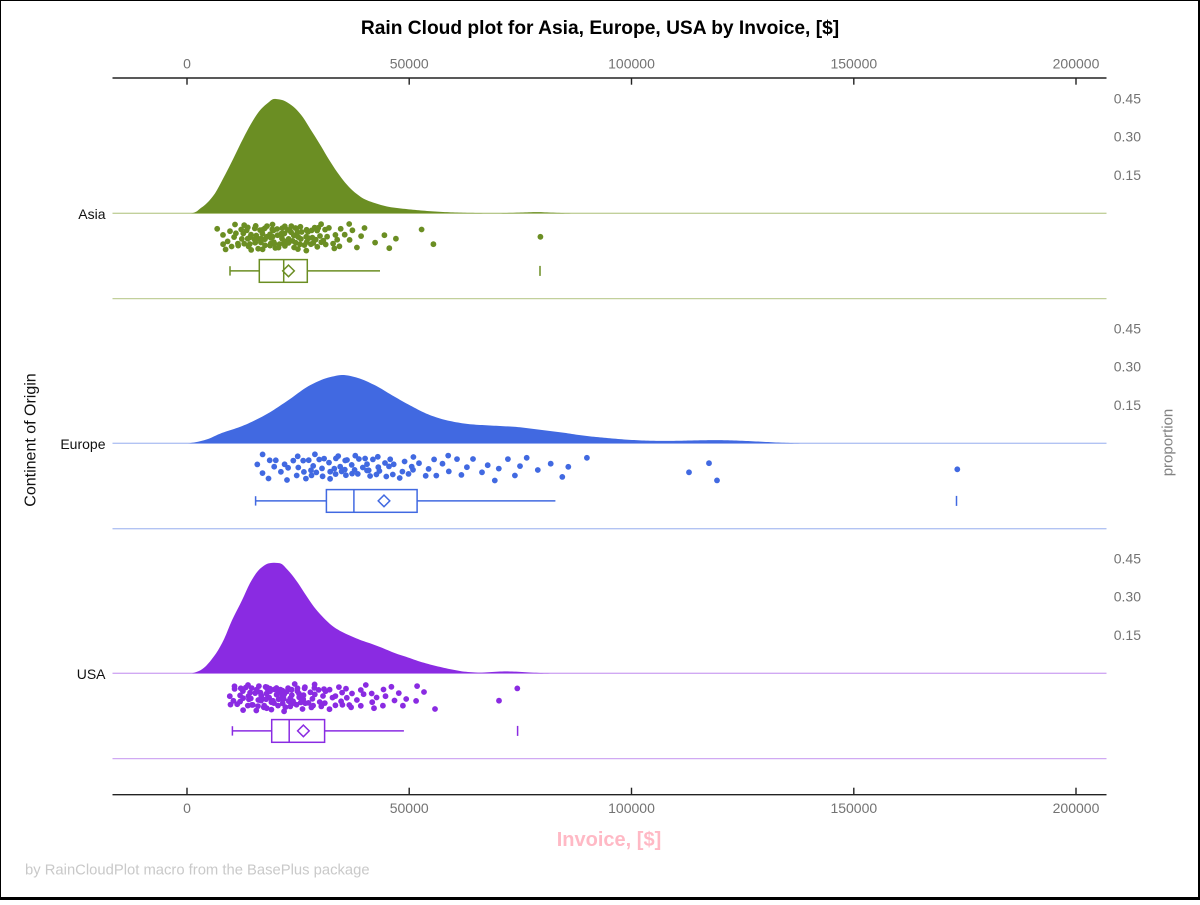  Describe the element at coordinates (31, 439) in the screenshot. I see `svg-text: Continent of Origin` at that location.